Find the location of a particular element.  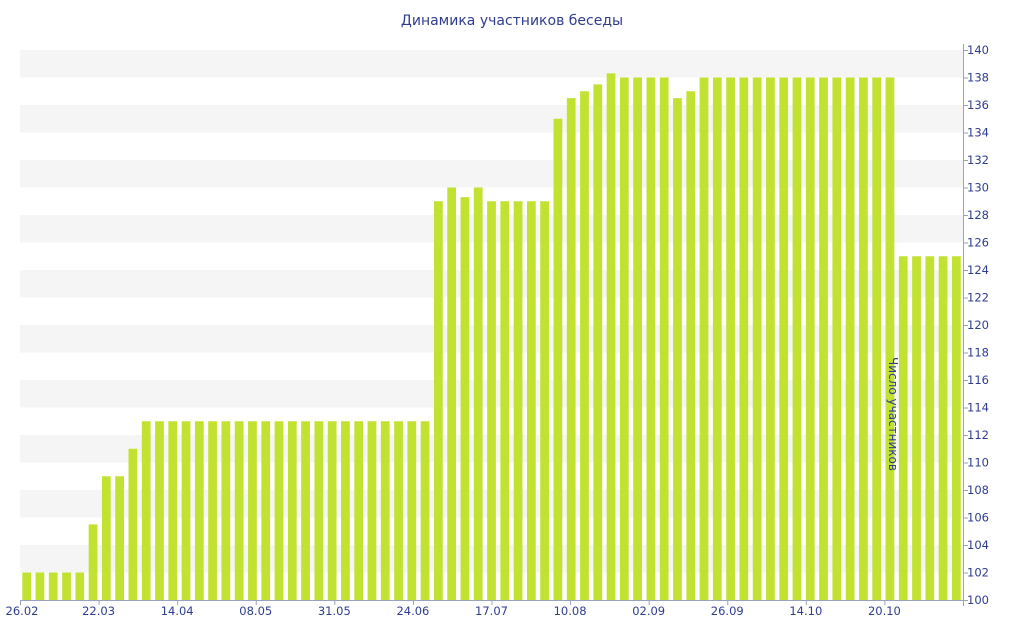

x-tick-label-5: 24.06 is located at coordinates (412, 611).